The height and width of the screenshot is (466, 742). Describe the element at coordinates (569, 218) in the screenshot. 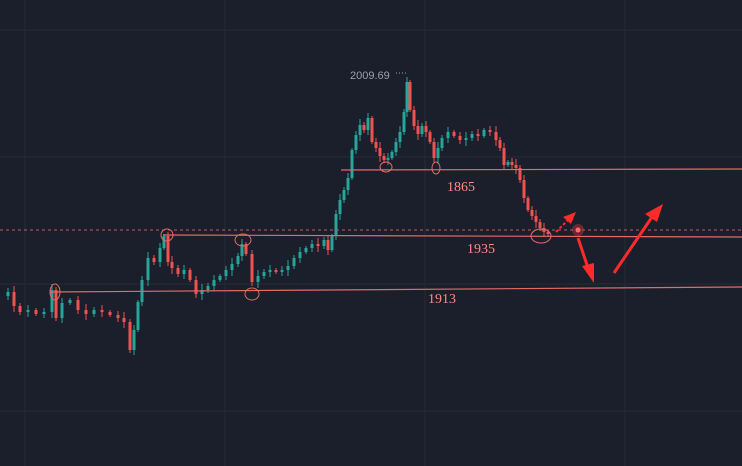

I see `arrow-up-small-head-icon` at that location.